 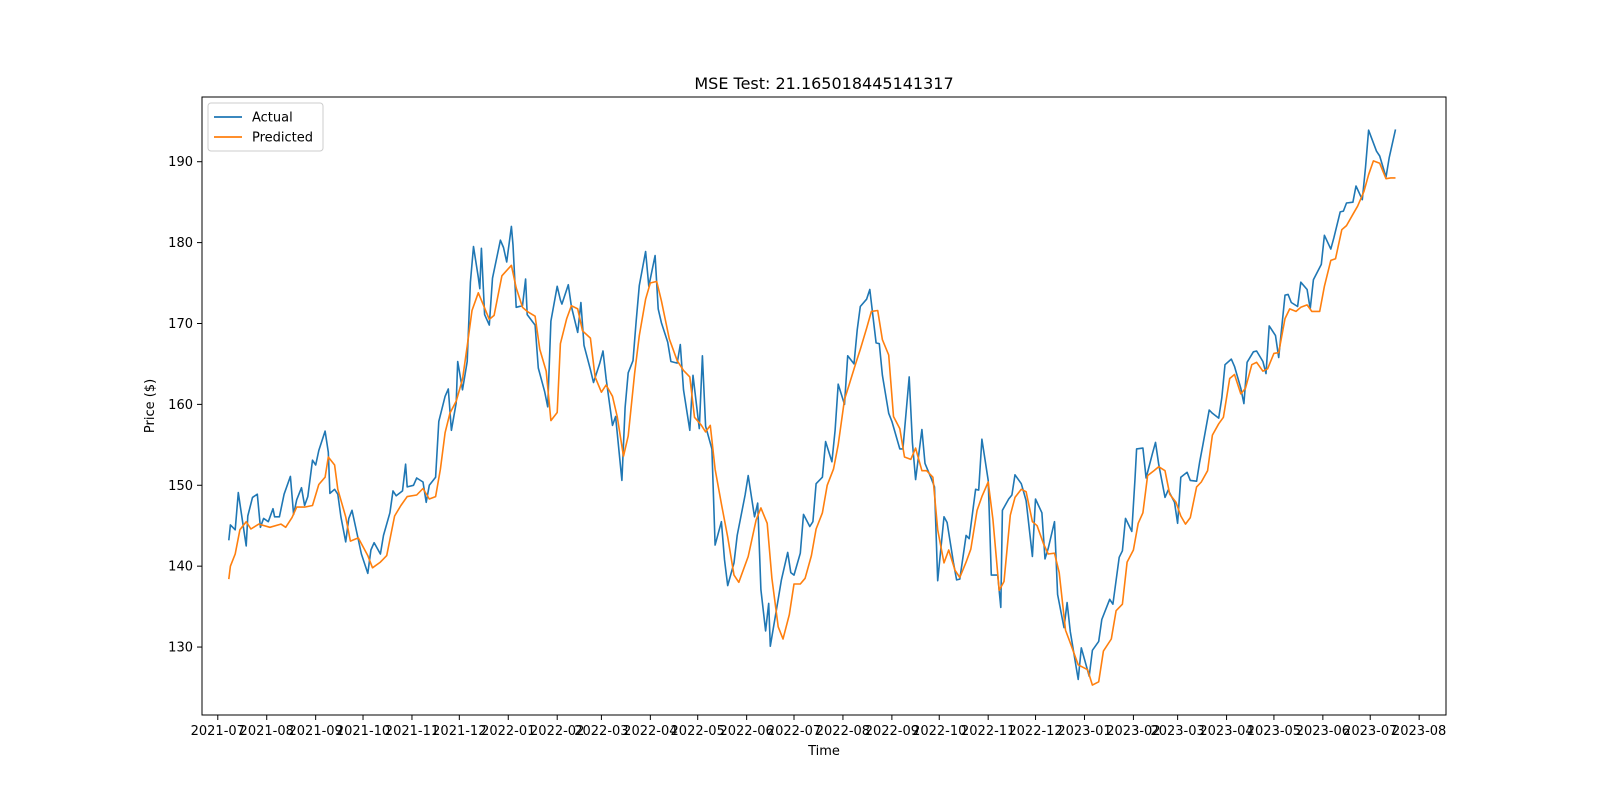 I want to click on x-tick-label: 2023-06, so click(x=1323, y=731).